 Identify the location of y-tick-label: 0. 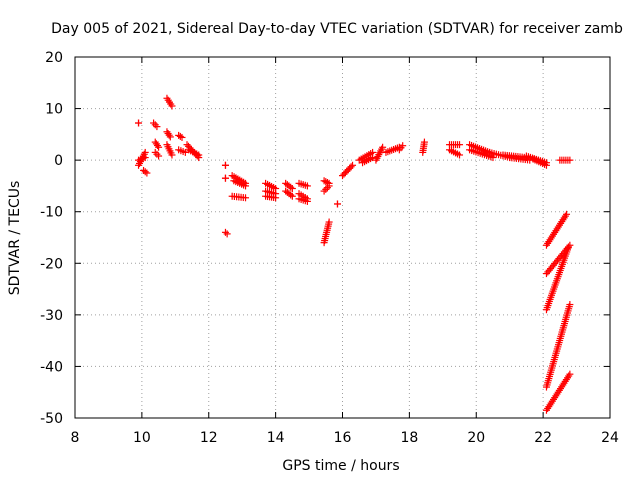
(58, 161).